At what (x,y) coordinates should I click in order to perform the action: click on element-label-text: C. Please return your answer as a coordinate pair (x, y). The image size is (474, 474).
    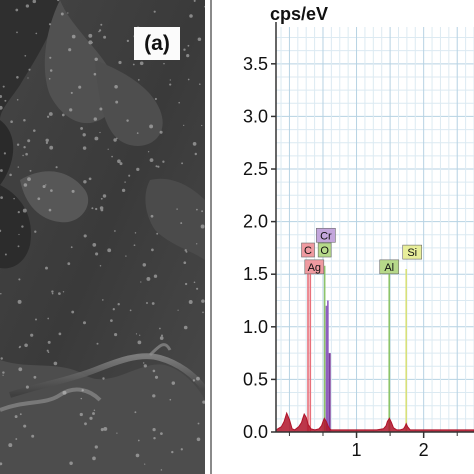
    Looking at the image, I should click on (308, 251).